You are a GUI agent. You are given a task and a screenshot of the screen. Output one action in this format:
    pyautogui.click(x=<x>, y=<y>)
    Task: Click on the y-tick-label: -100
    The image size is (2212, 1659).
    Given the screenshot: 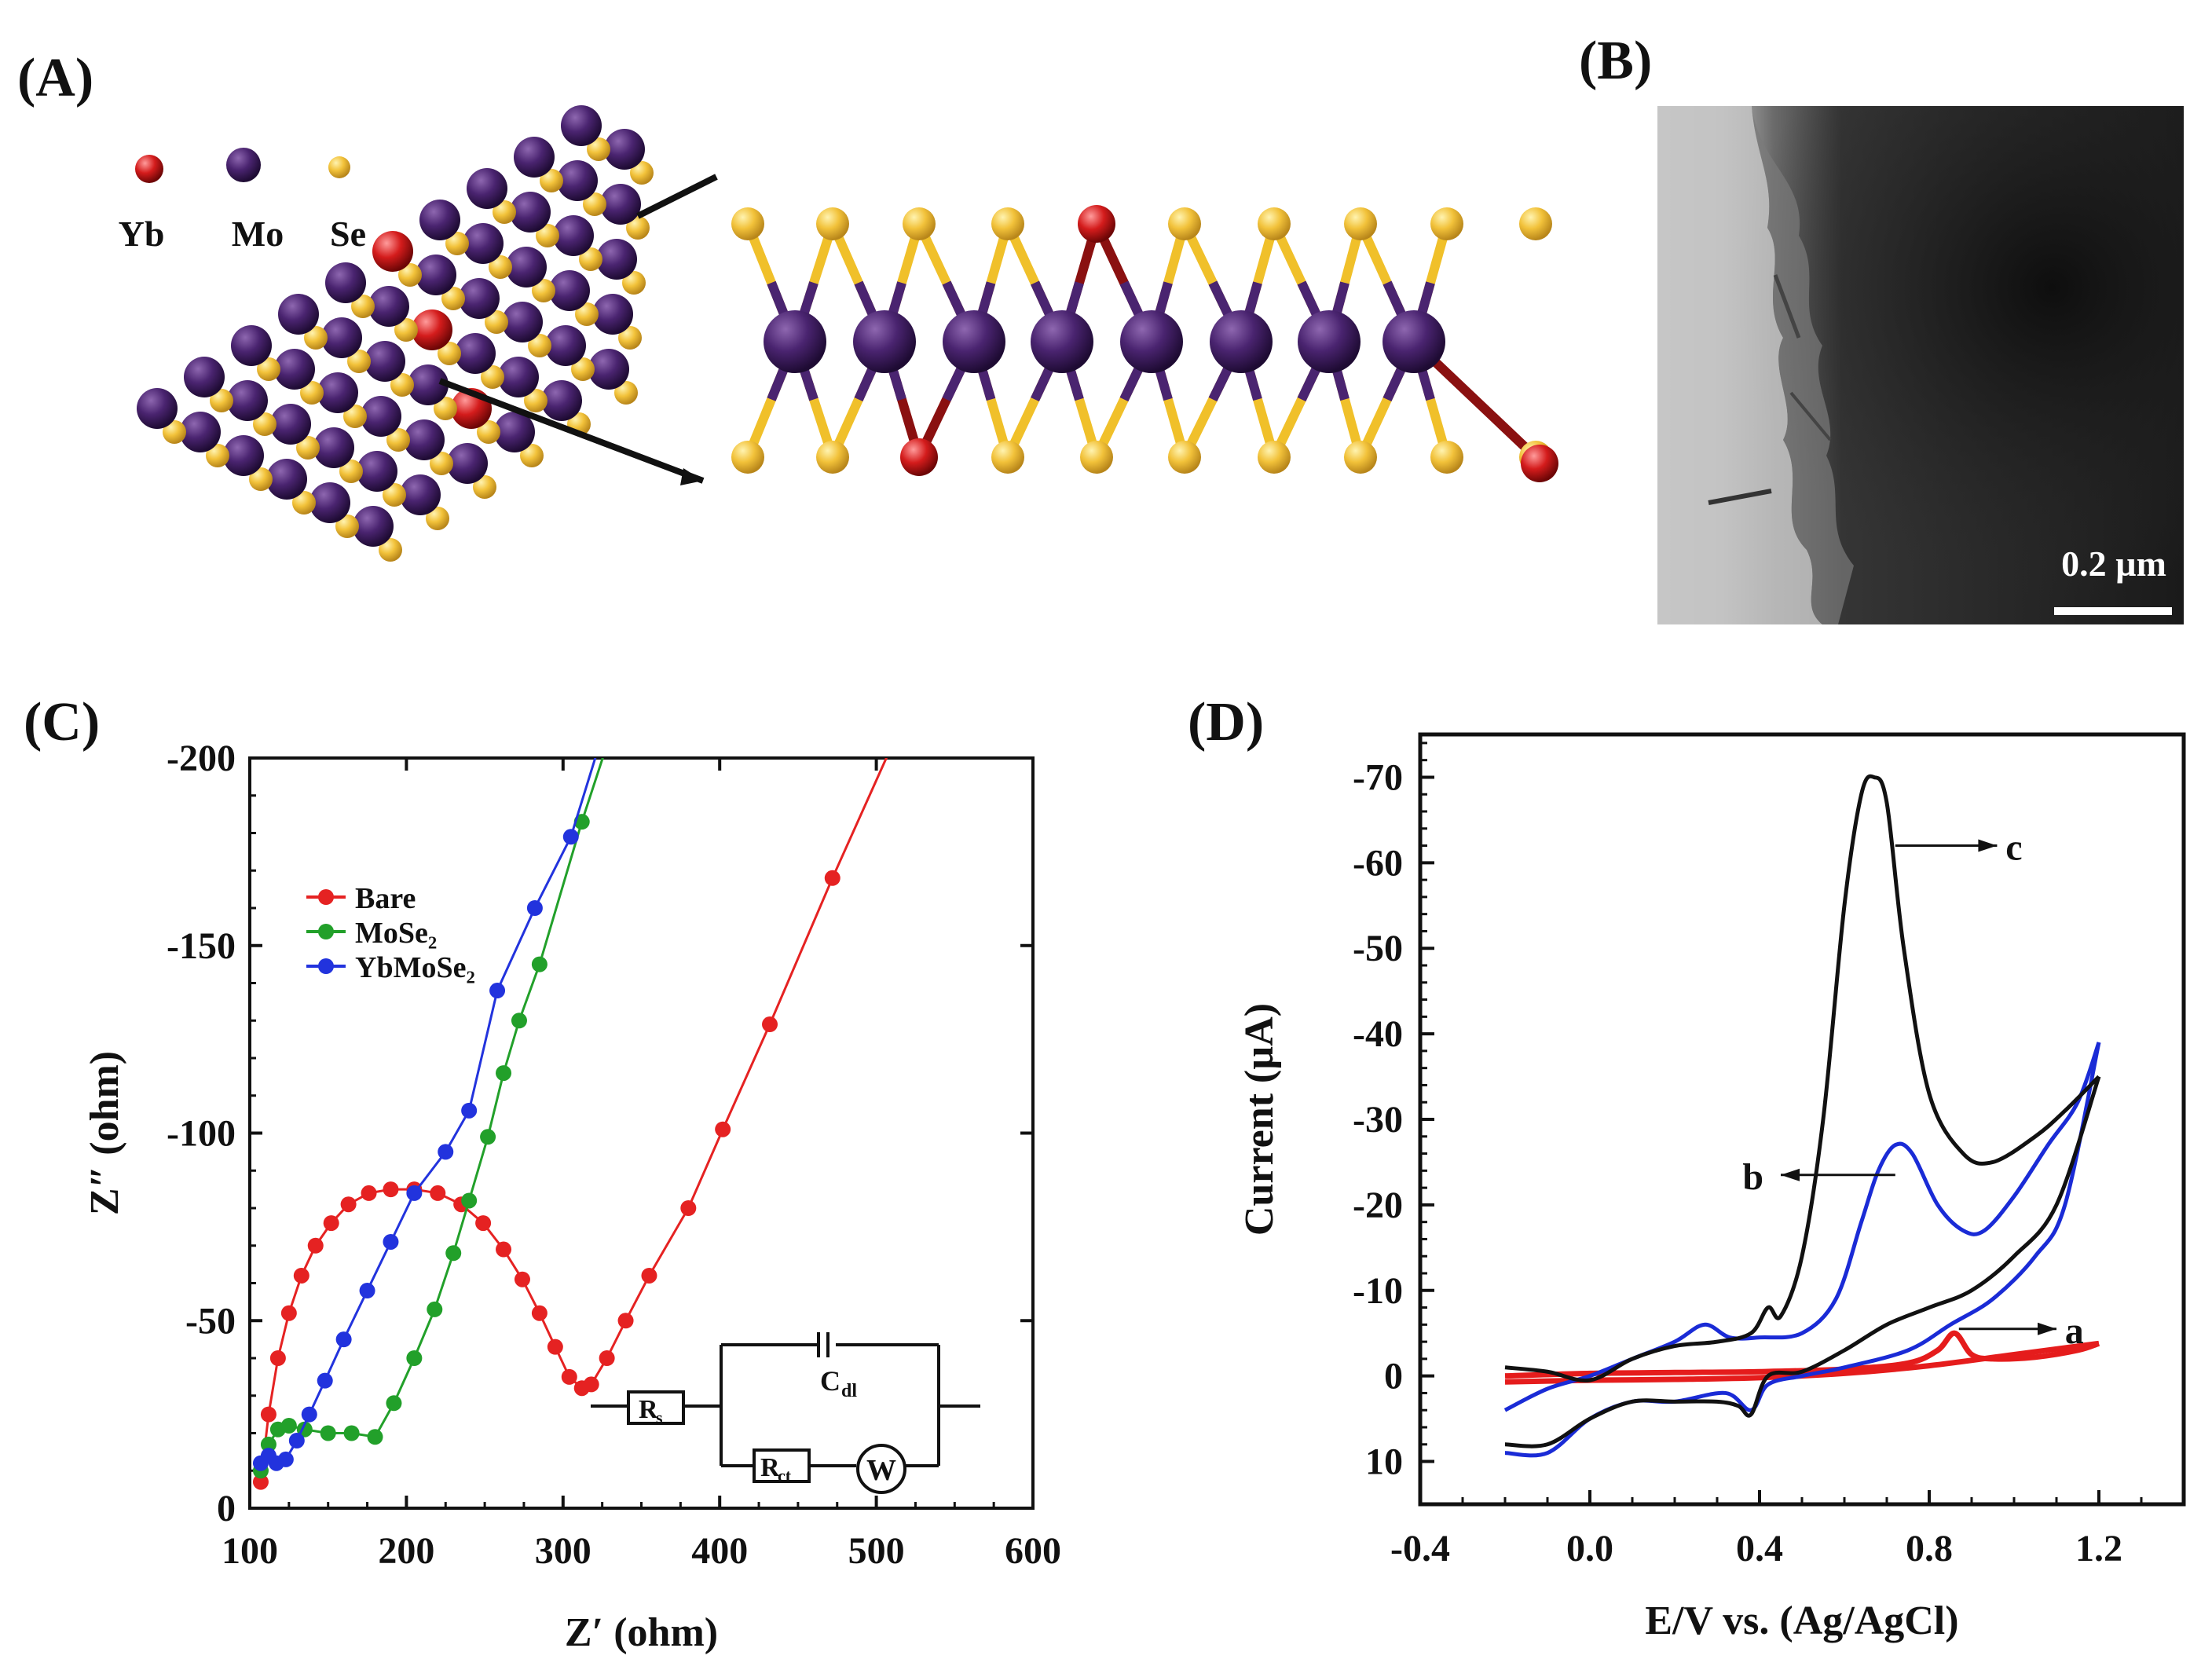 What is the action you would take?
    pyautogui.click(x=202, y=1134)
    